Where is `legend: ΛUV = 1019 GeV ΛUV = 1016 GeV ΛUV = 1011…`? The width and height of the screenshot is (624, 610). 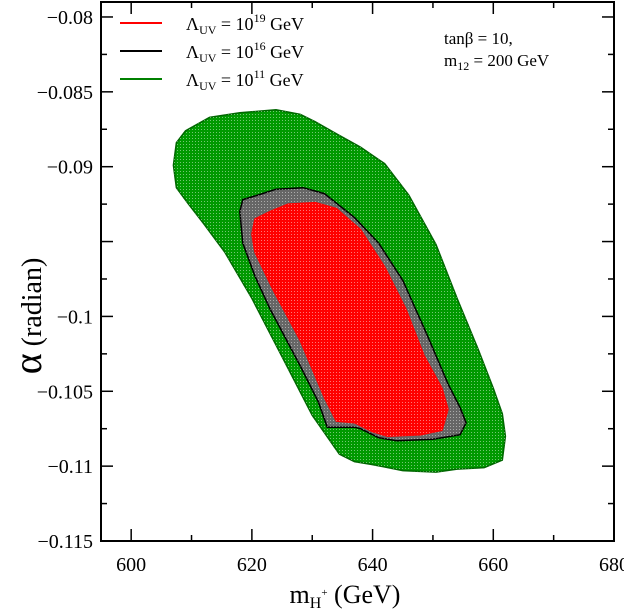 legend: ΛUV = 1019 GeV ΛUV = 1016 GeV ΛUV = 1011… is located at coordinates (212, 52).